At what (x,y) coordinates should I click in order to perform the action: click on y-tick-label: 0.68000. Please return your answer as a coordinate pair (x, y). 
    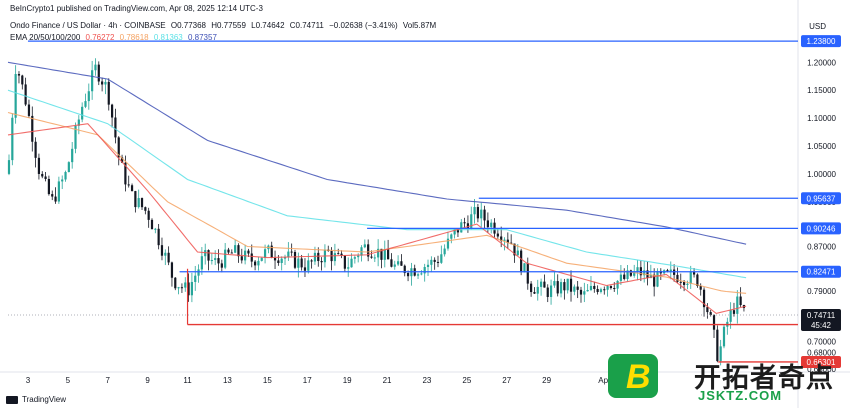
    Looking at the image, I should click on (821, 352).